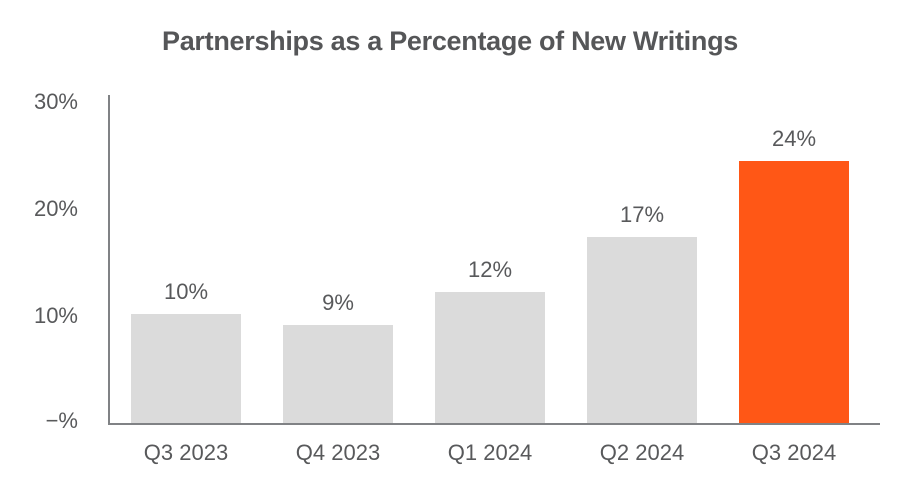 The width and height of the screenshot is (900, 500). What do you see at coordinates (186, 368) in the screenshot?
I see `bar-q3-2023` at bounding box center [186, 368].